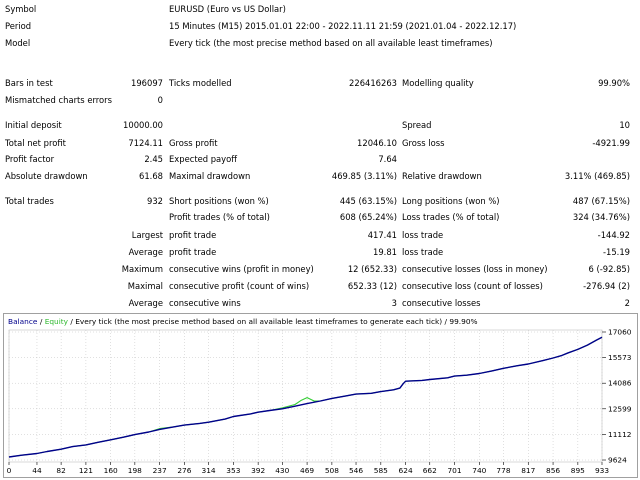 This screenshot has height=480, width=640. I want to click on spread-label: Spread, so click(417, 125).